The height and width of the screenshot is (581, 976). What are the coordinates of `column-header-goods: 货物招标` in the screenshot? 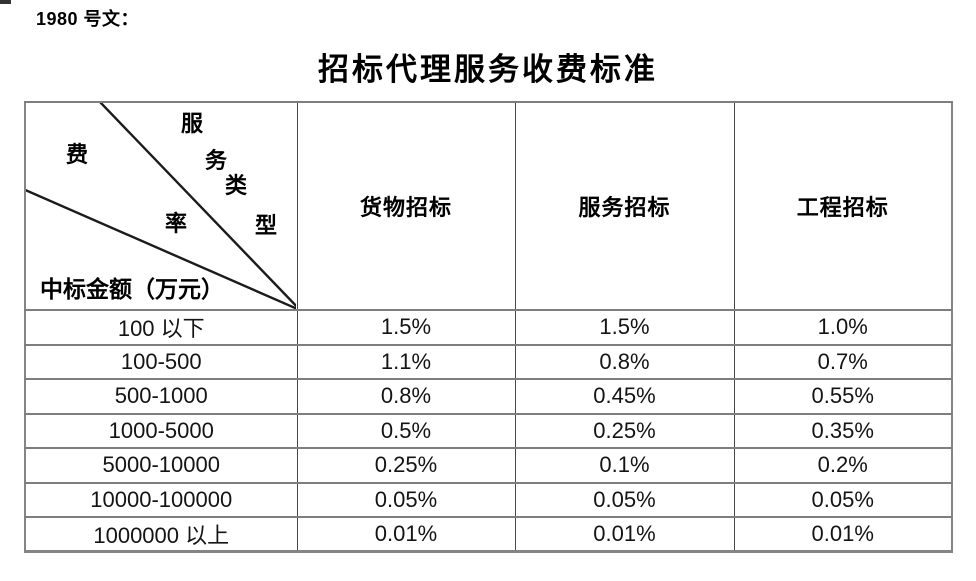 It's located at (406, 206).